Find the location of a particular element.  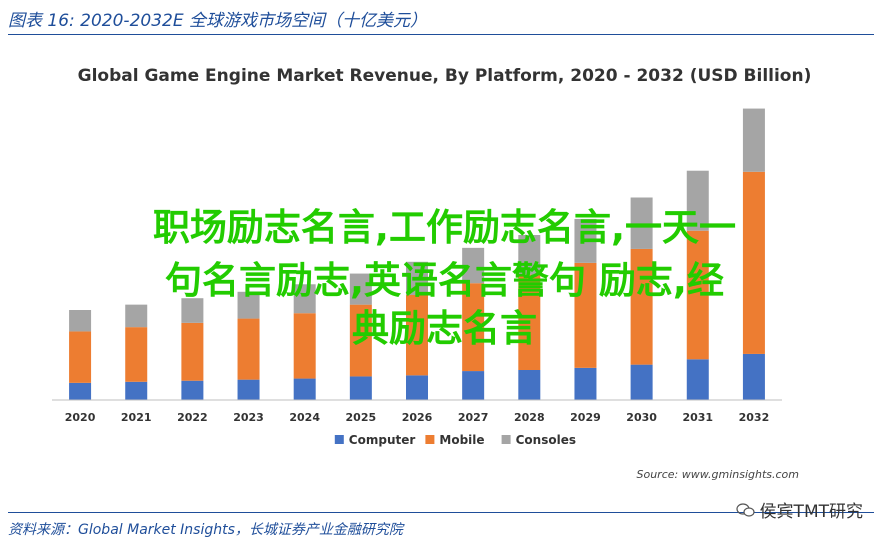

legend-label-mobile: Mobile is located at coordinates (461, 440).